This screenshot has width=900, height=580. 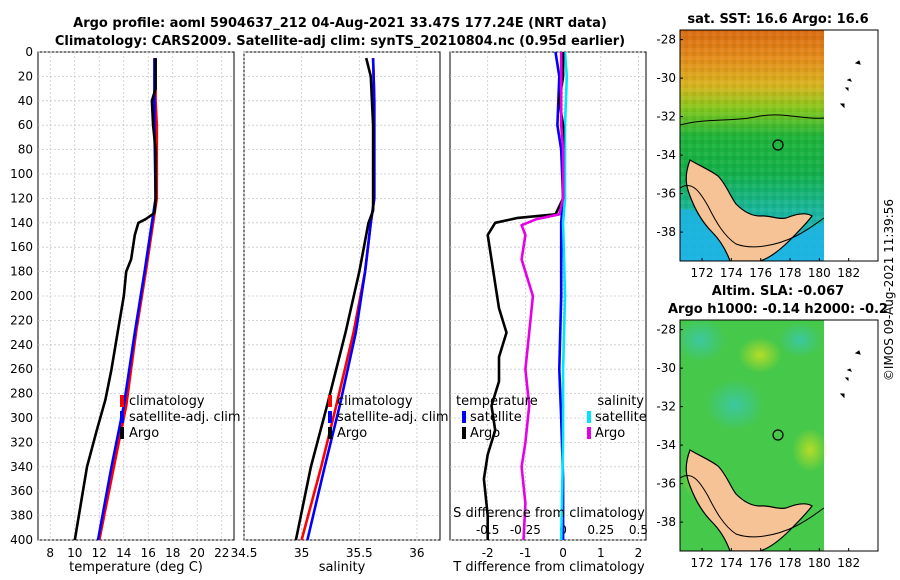 What do you see at coordinates (525, 553) in the screenshot?
I see `x-tick-label: -1` at bounding box center [525, 553].